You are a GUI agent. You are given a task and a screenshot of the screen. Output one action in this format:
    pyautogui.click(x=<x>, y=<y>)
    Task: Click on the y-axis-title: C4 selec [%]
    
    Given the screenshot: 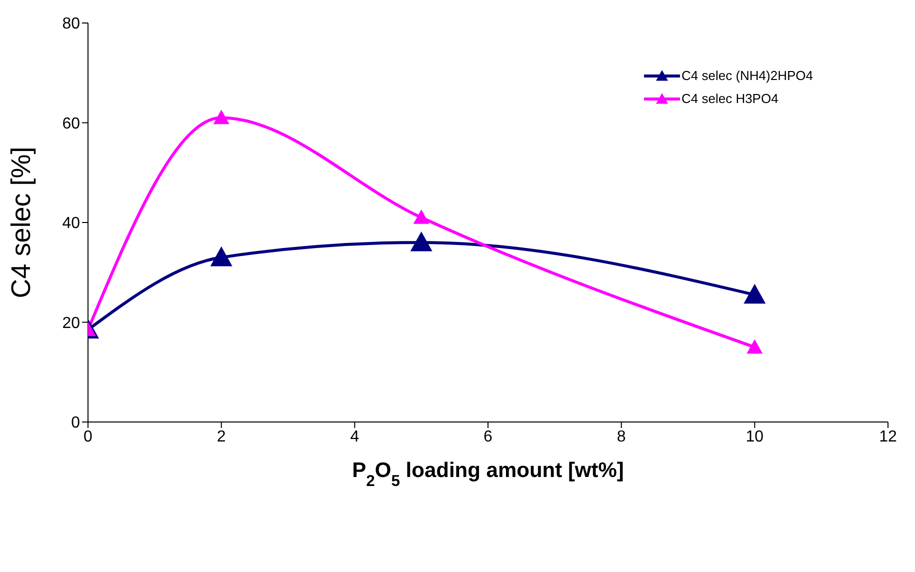 What is the action you would take?
    pyautogui.click(x=21, y=222)
    